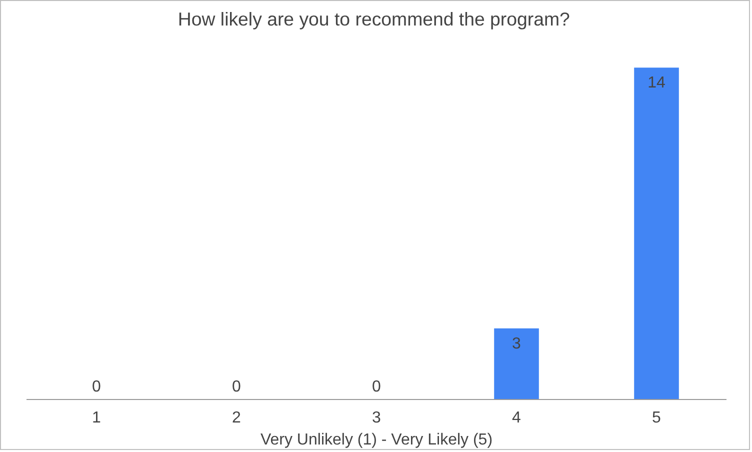 The image size is (752, 452). What do you see at coordinates (657, 418) in the screenshot?
I see `x-tick-label: 5` at bounding box center [657, 418].